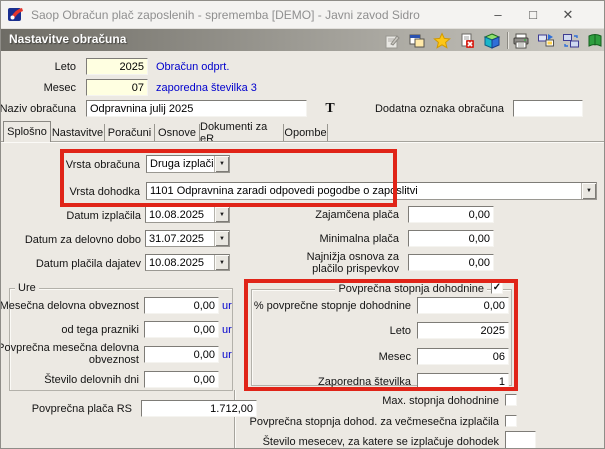 This screenshot has width=605, height=449. I want to click on datum-delovna-doba-label: Datum za delovno dobo, so click(82, 240).